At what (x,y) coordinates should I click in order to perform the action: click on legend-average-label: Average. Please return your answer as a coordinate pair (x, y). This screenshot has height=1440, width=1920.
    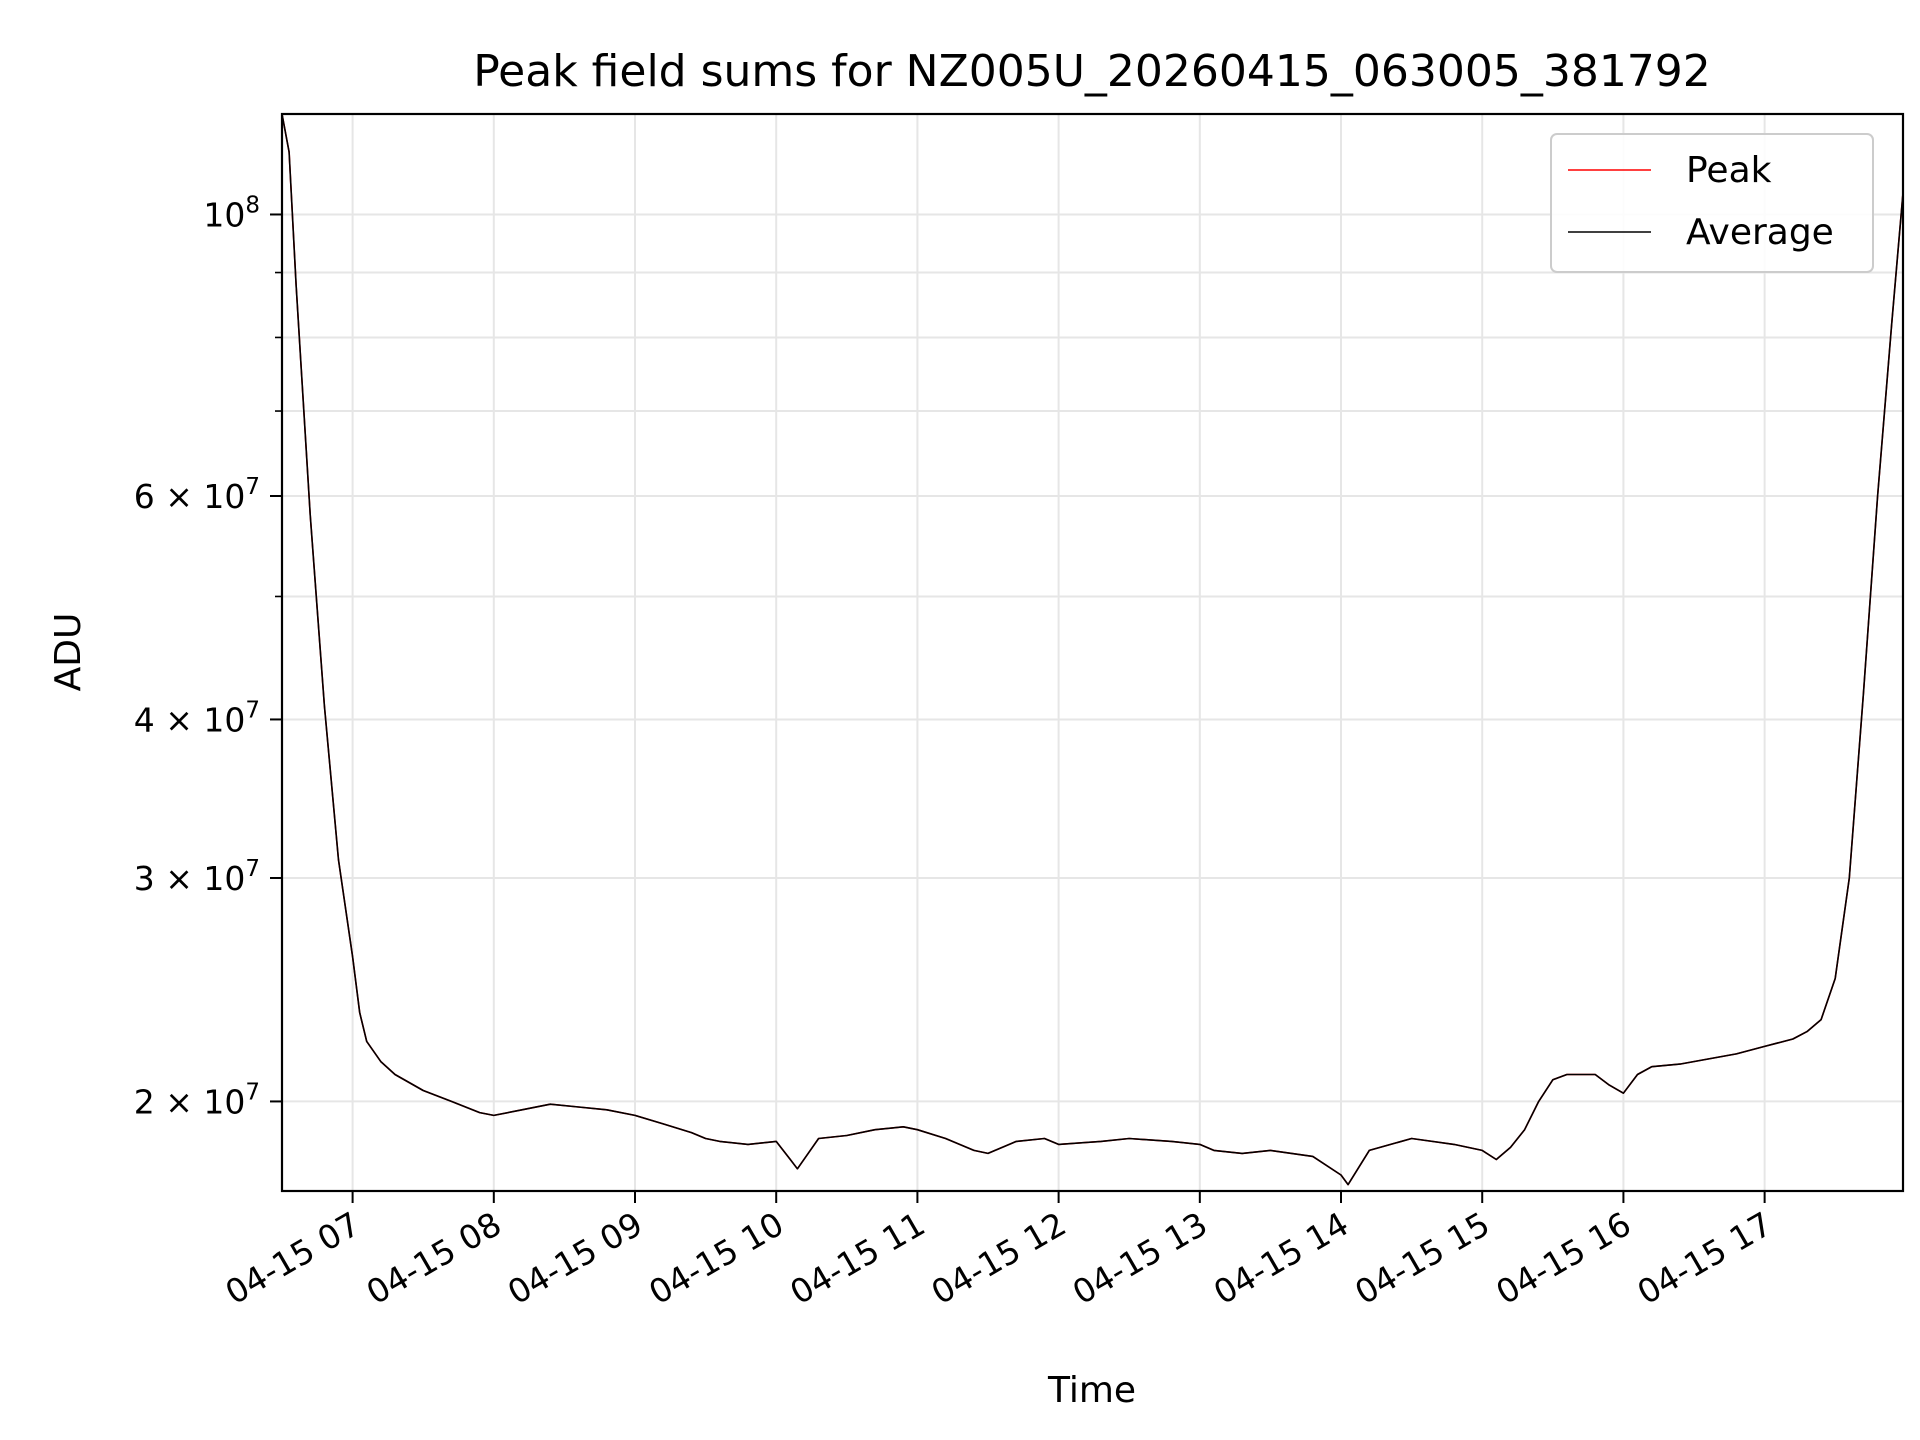
    Looking at the image, I should click on (1760, 232).